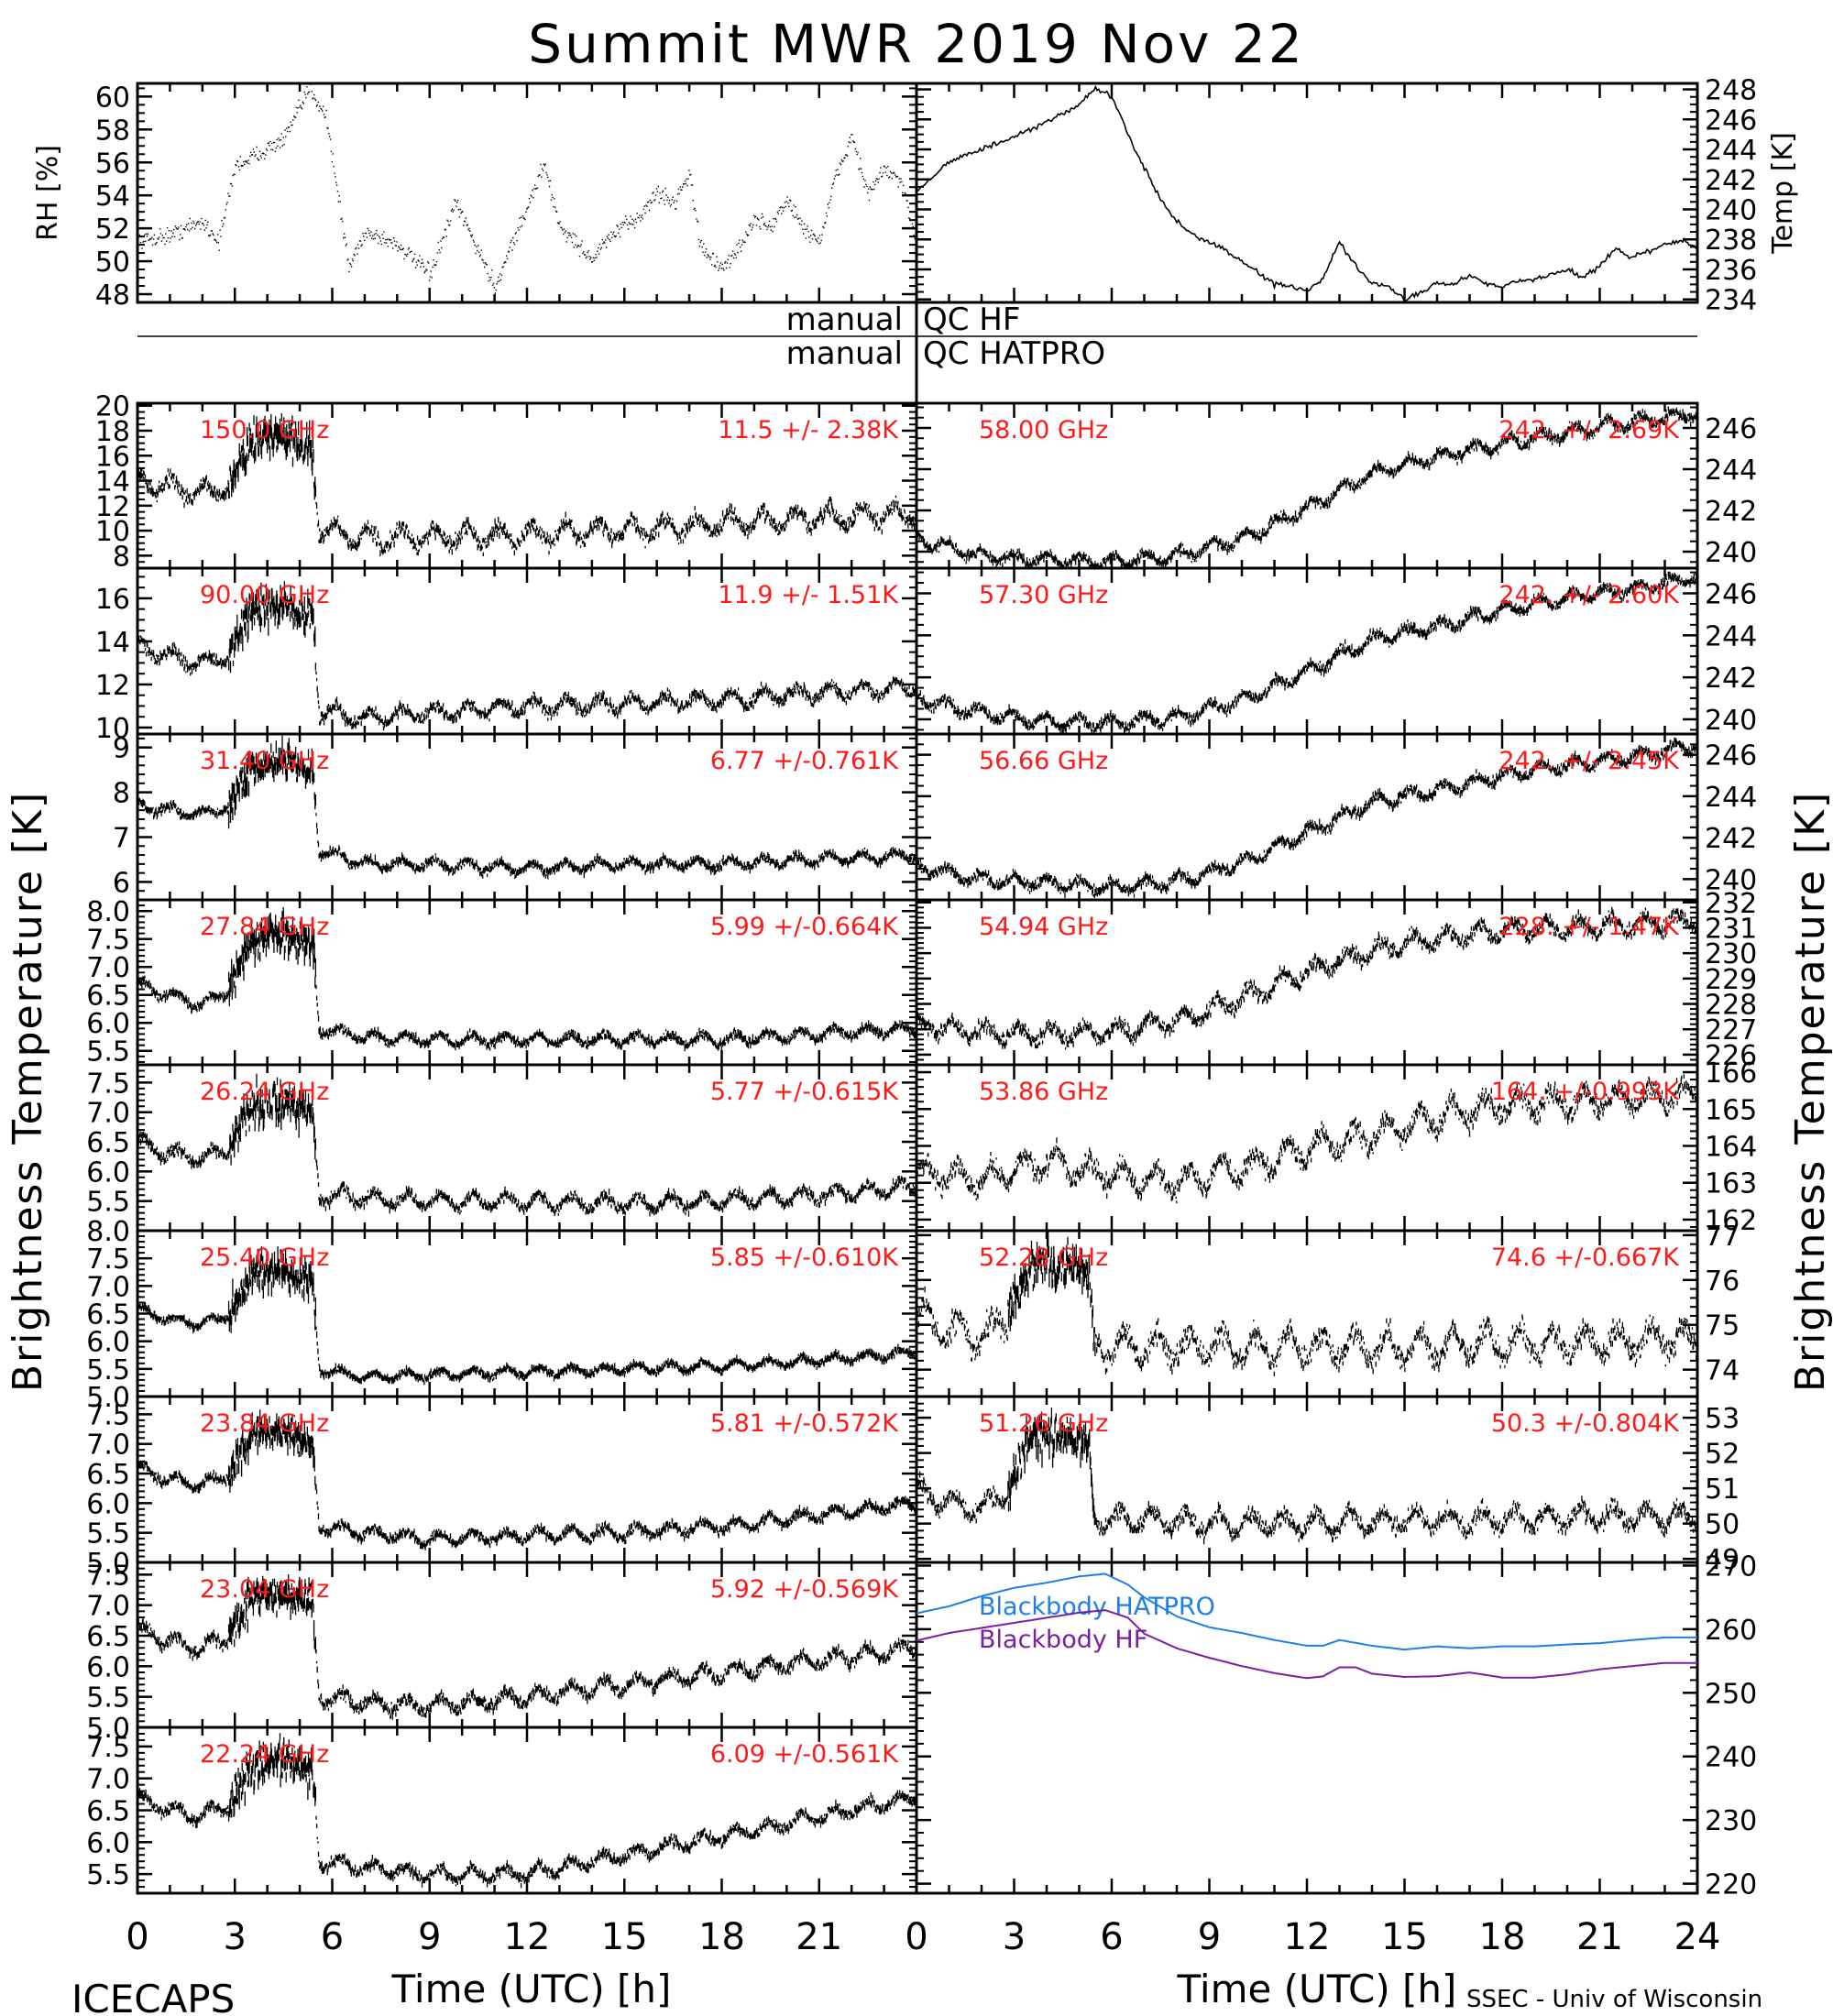 The image size is (1833, 2016). What do you see at coordinates (1697, 1937) in the screenshot?
I see `x-tick-label: 24` at bounding box center [1697, 1937].